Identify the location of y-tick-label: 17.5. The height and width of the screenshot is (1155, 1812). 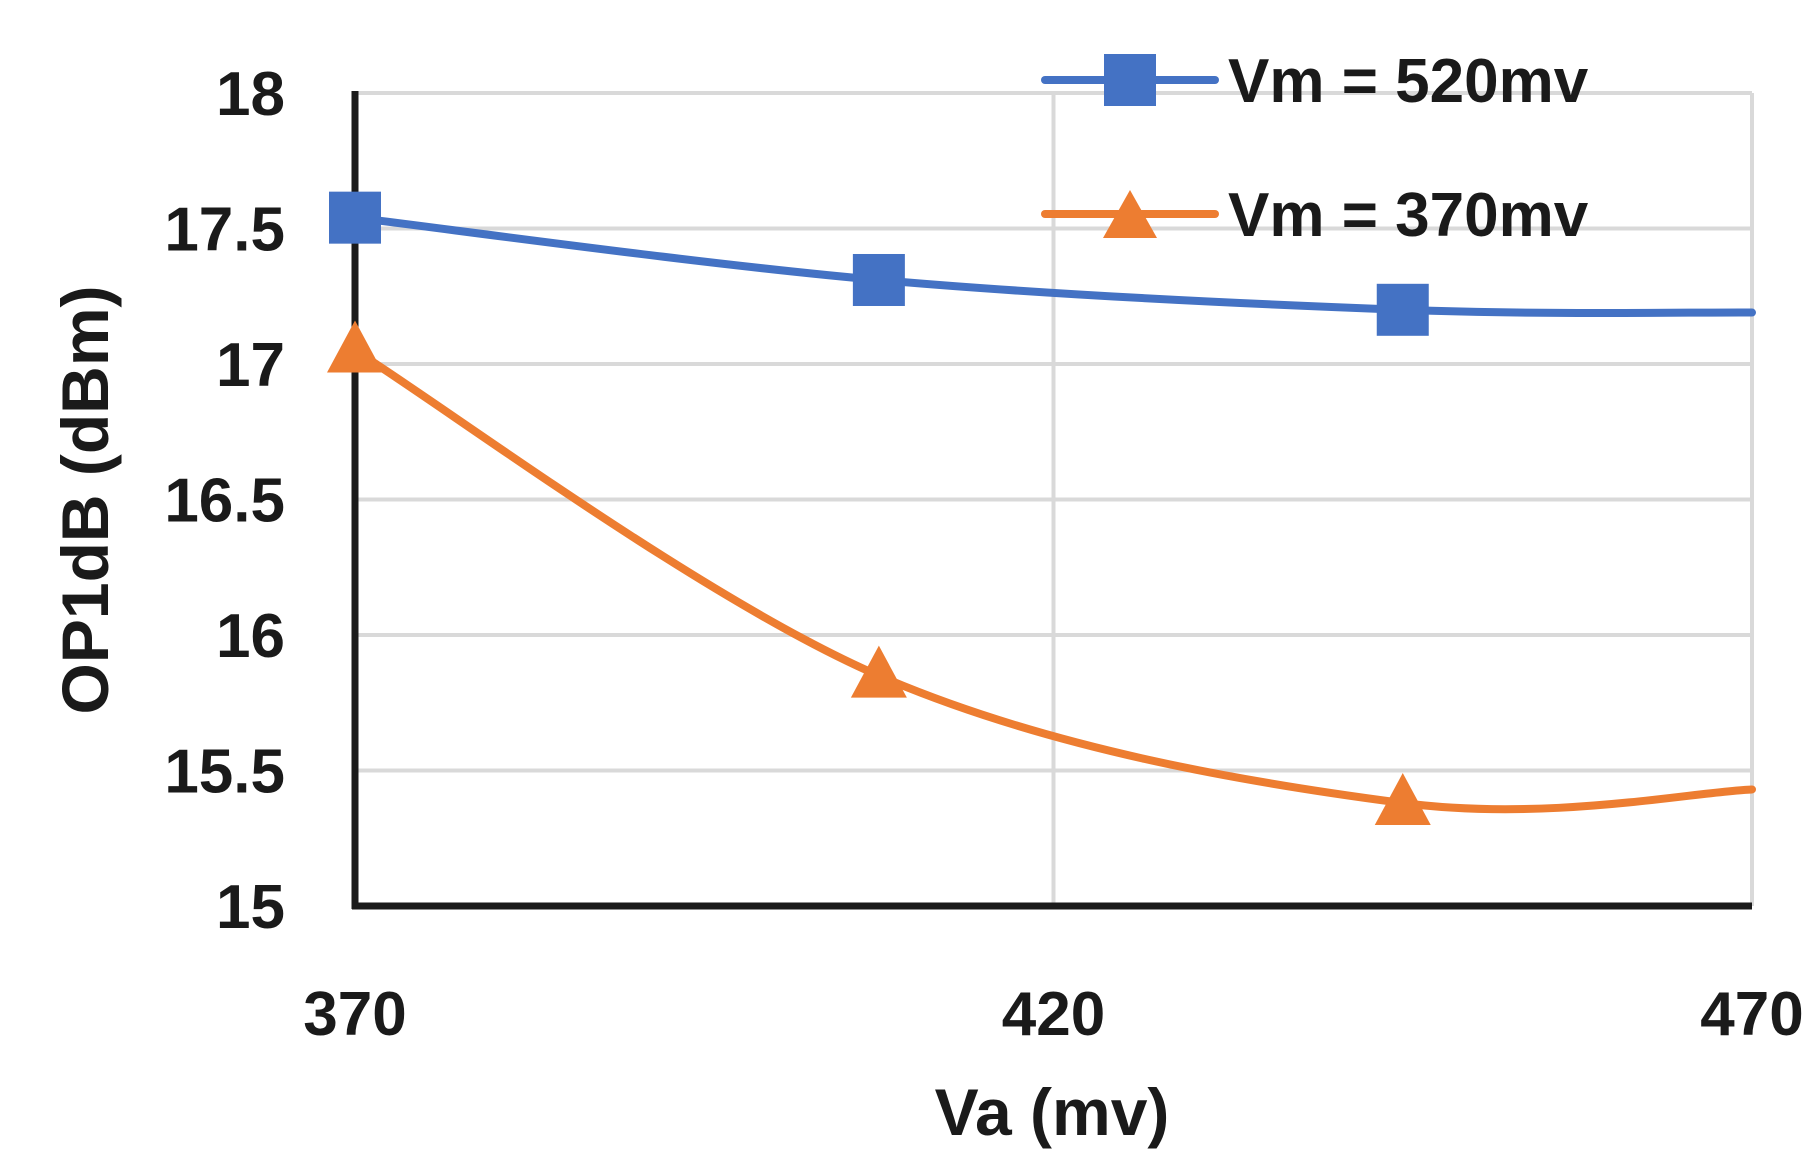
(224, 230).